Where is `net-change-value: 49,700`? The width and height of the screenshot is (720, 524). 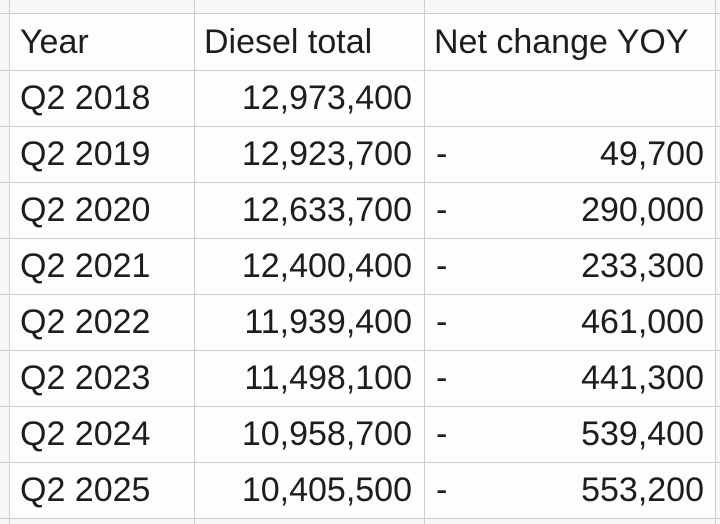
net-change-value: 49,700 is located at coordinates (652, 154).